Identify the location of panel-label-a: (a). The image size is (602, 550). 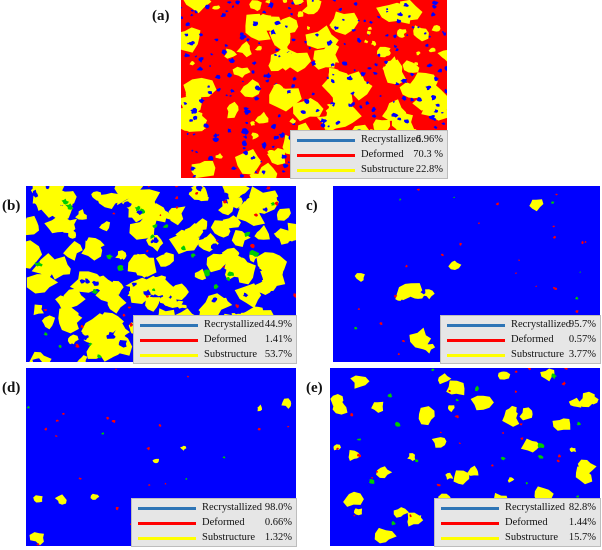
(161, 16).